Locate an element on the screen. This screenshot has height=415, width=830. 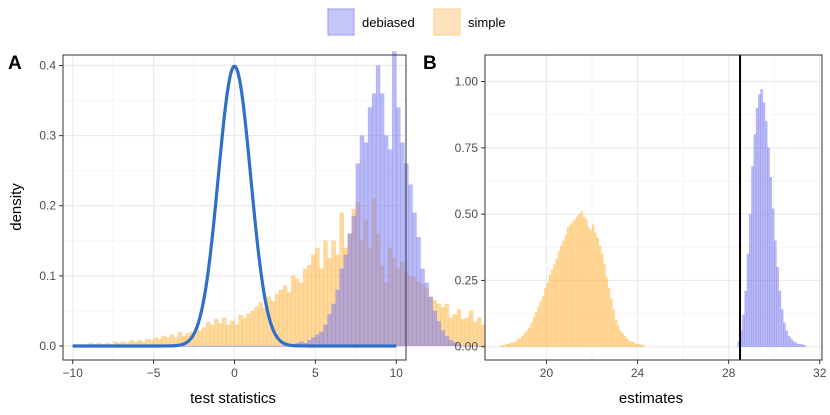
y-tick-label: 0.50 is located at coordinates (467, 214).